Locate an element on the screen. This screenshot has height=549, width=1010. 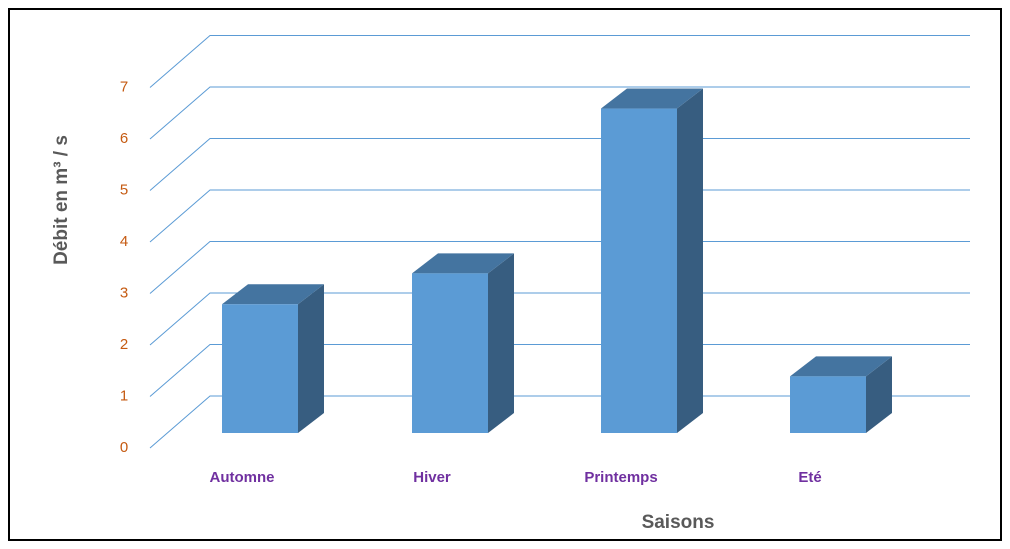
x-tick-label: Eté is located at coordinates (809, 477).